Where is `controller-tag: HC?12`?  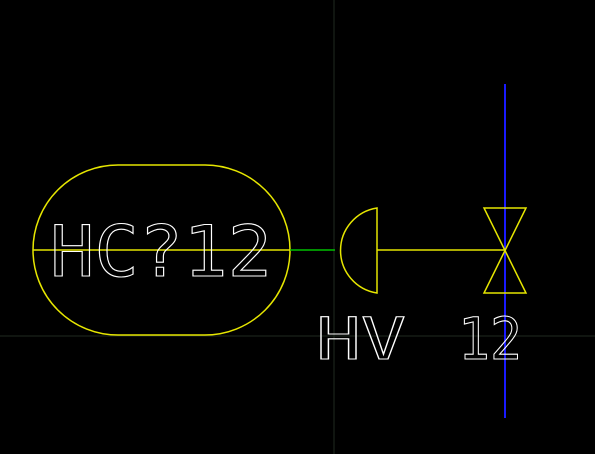 controller-tag: HC?12 is located at coordinates (161, 252).